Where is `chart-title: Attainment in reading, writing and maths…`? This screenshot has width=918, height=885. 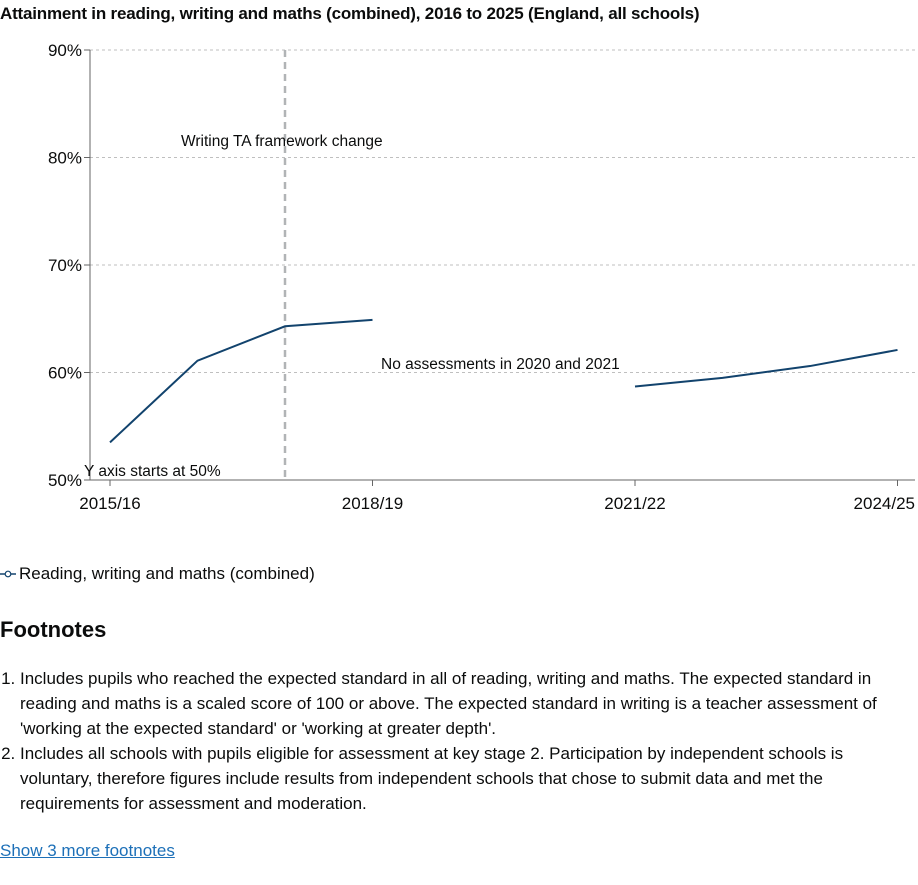
chart-title: Attainment in reading, writing and maths… is located at coordinates (350, 13).